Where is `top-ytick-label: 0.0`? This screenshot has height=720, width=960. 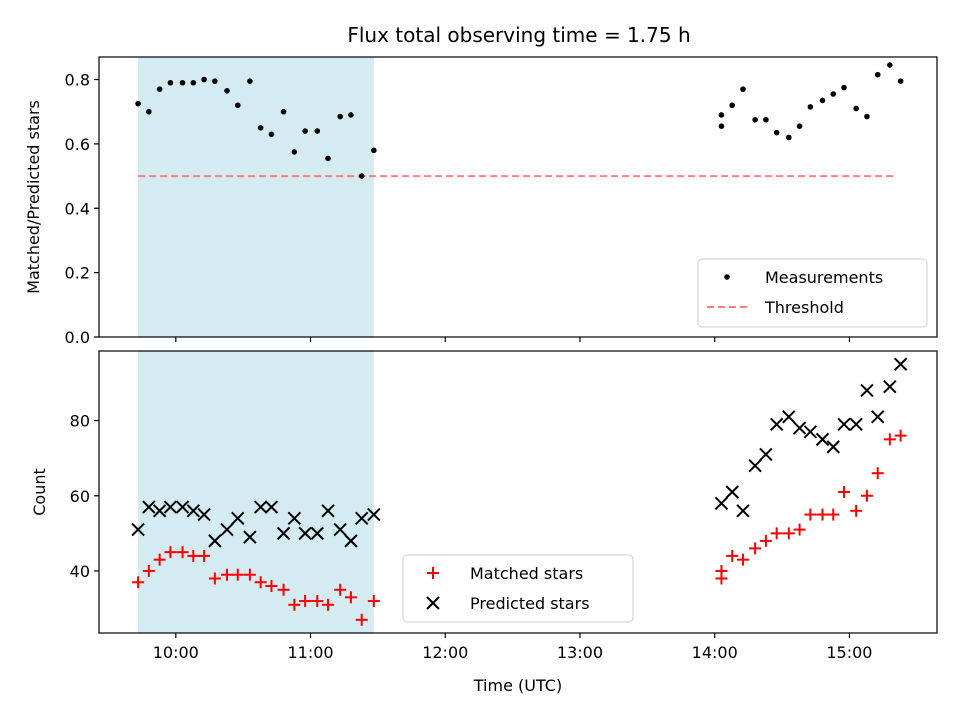 top-ytick-label: 0.0 is located at coordinates (77, 337).